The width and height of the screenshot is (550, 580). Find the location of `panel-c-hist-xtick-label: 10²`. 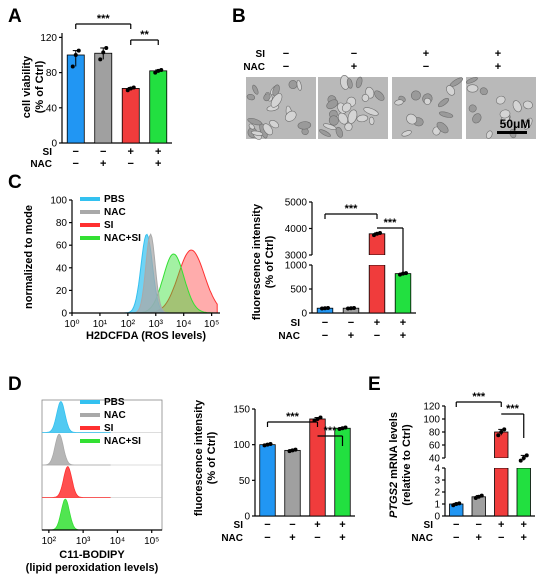

panel-c-hist-xtick-label: 10² is located at coordinates (128, 324).